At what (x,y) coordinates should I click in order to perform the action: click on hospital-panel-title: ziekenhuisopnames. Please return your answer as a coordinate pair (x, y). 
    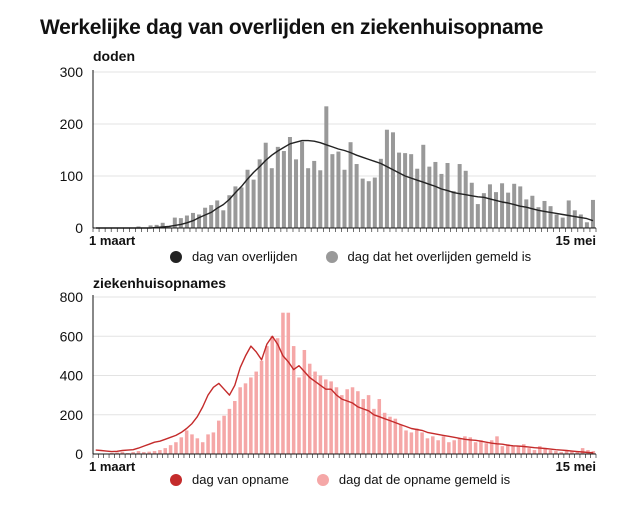
    Looking at the image, I should click on (159, 283).